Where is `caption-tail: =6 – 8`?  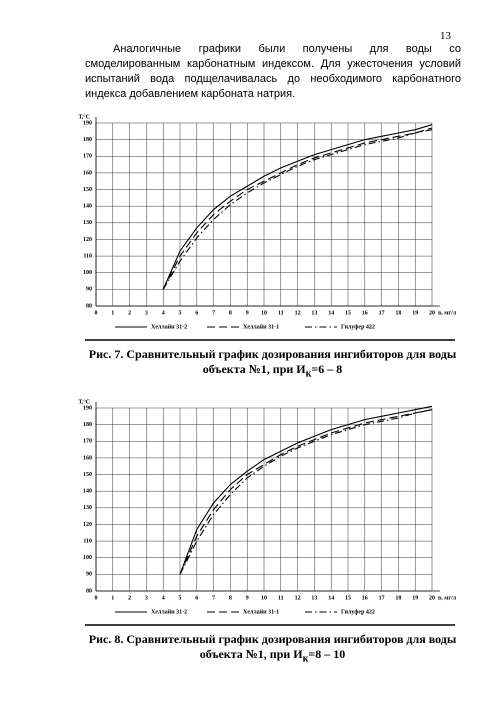
caption-tail: =6 – 8 is located at coordinates (327, 369).